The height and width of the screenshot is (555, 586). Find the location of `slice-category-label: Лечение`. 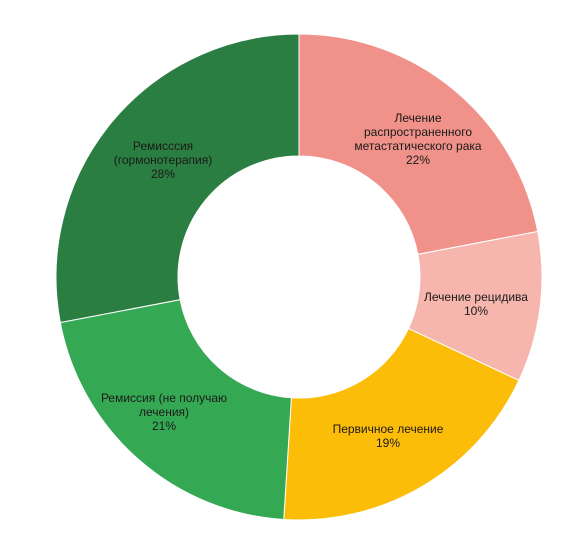

slice-category-label: Лечение is located at coordinates (417, 118).